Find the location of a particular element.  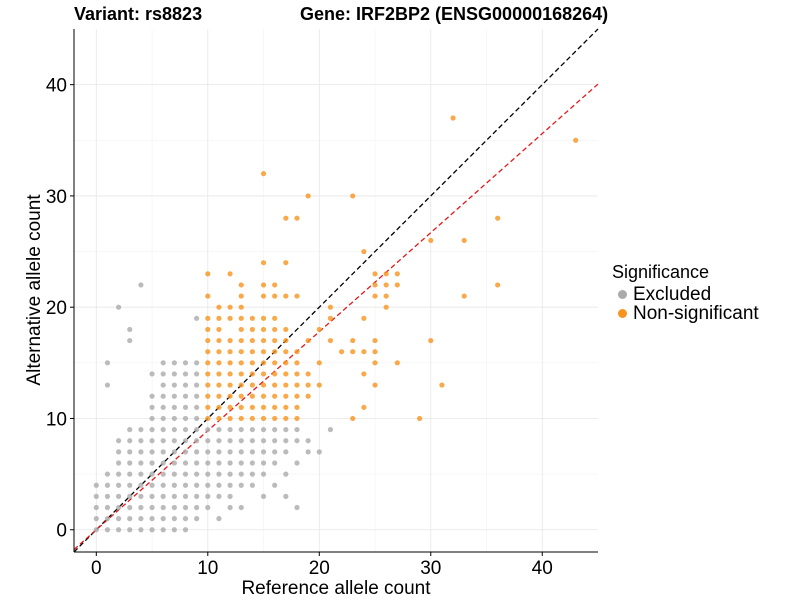

legend-item-excluded: Excluded is located at coordinates (685, 294).